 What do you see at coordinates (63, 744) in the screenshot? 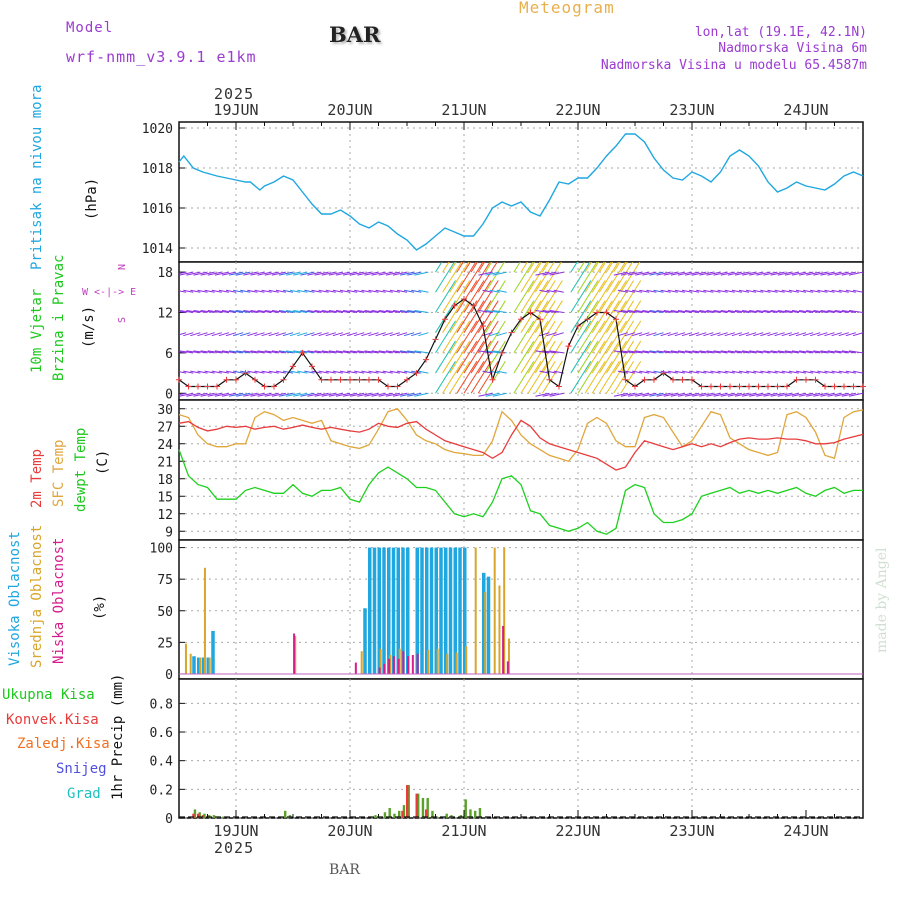
I see `precip-rain-frz-label: Zaledj.Kisa` at bounding box center [63, 744].